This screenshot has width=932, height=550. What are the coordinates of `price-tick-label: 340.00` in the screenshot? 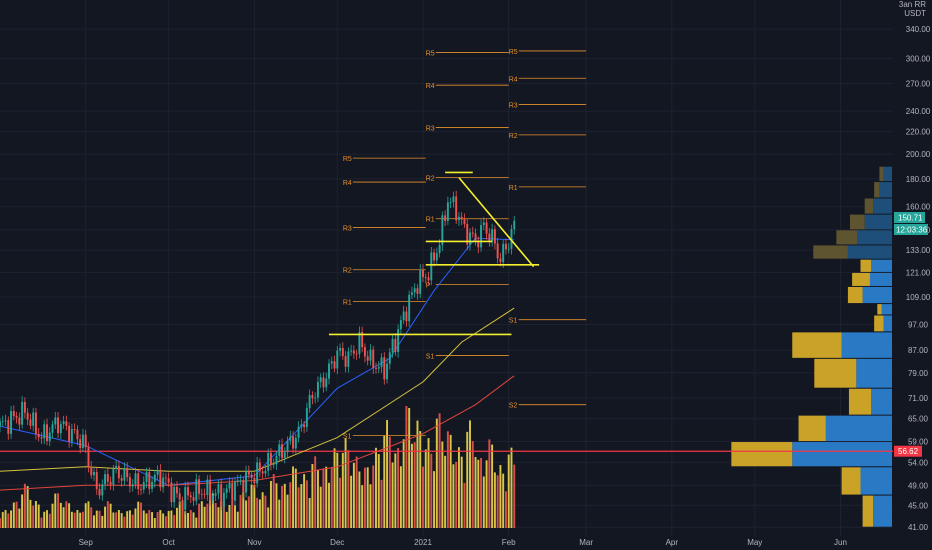 It's located at (918, 29).